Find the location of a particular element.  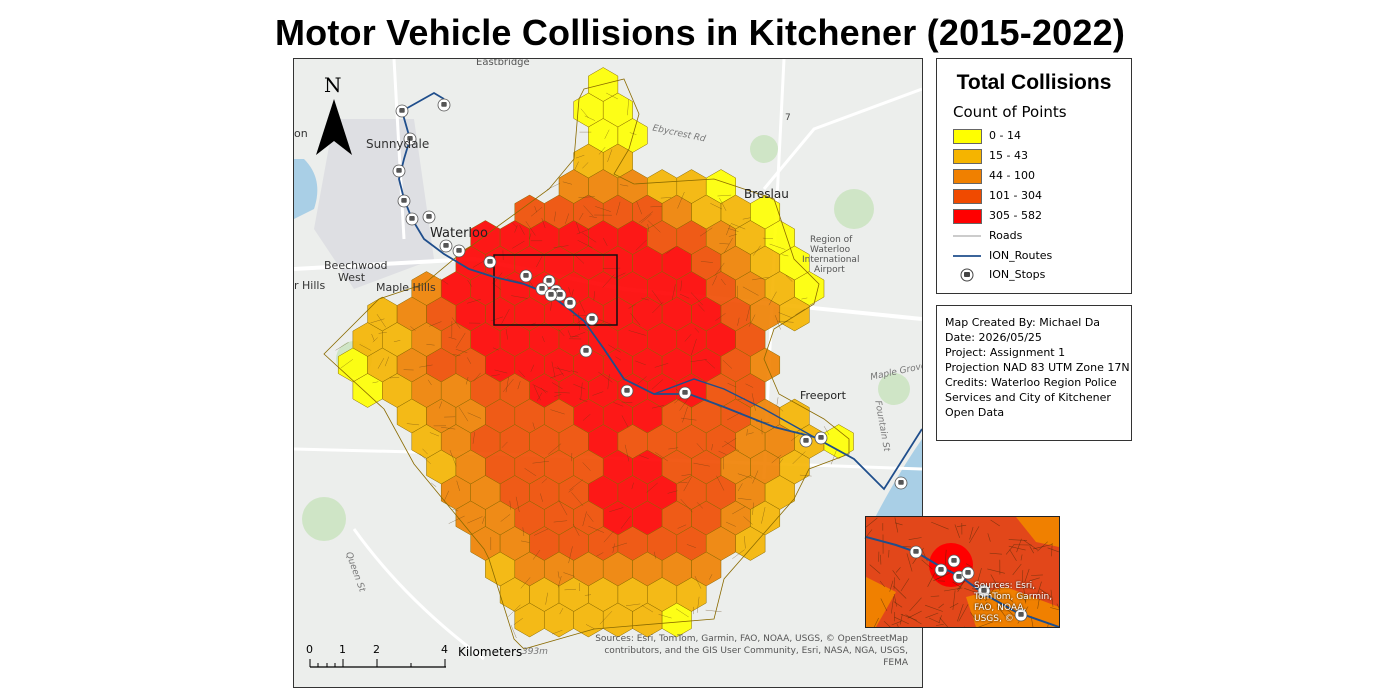

scale-bar-graphic is located at coordinates (377, 663).